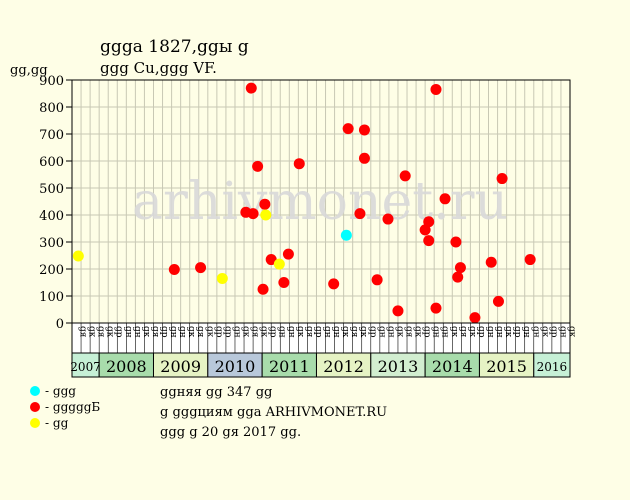  What do you see at coordinates (51, 297) in the screenshot?
I see `y-tick-label: 100` at bounding box center [51, 297].